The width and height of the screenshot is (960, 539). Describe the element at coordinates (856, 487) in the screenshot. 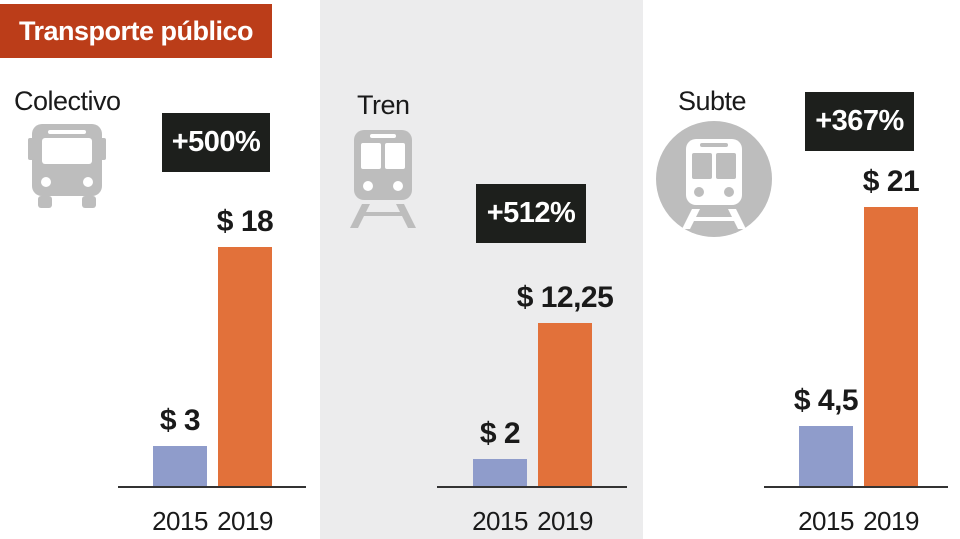

I see `subte-baseline` at that location.